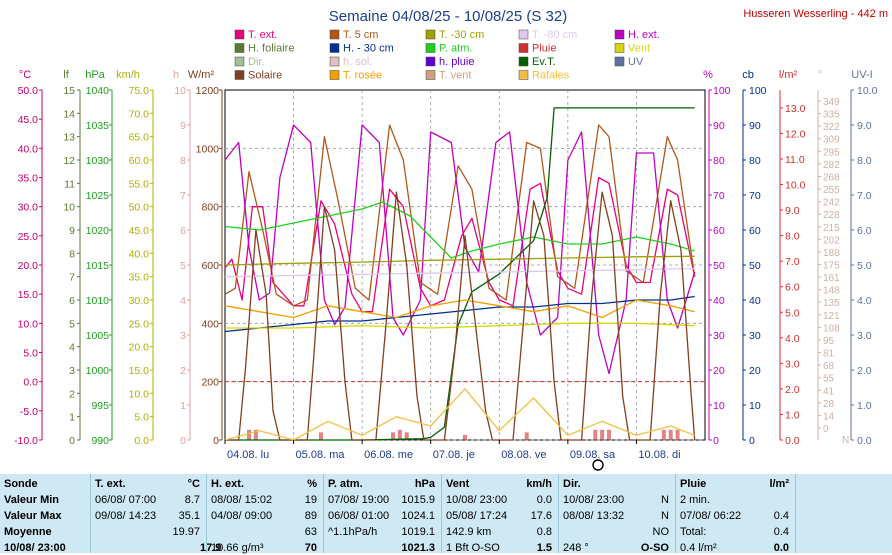  Describe the element at coordinates (576, 548) in the screenshot. I see `current-detail: 248 °` at that location.